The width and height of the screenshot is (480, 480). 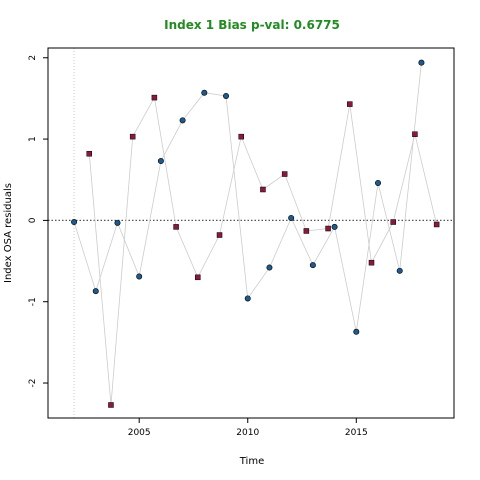 What do you see at coordinates (33, 58) in the screenshot?
I see `y-tick-label: 2` at bounding box center [33, 58].